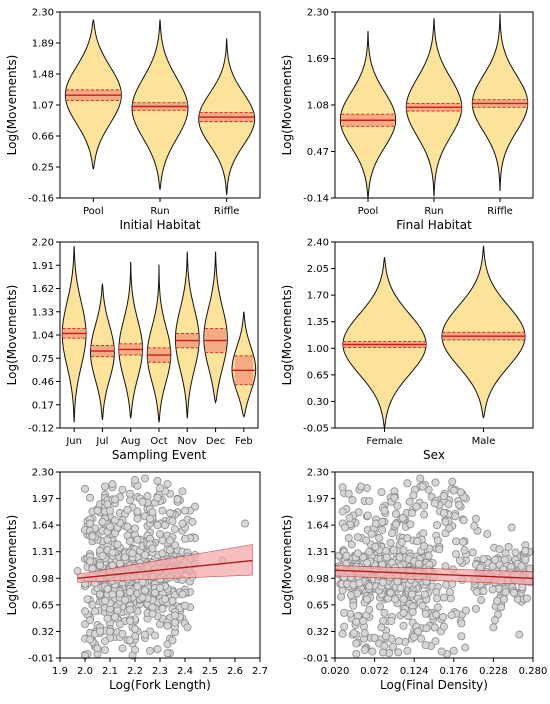 This screenshot has width=550, height=704. What do you see at coordinates (101, 441) in the screenshot?
I see `x-tick-label: Jul` at bounding box center [101, 441].